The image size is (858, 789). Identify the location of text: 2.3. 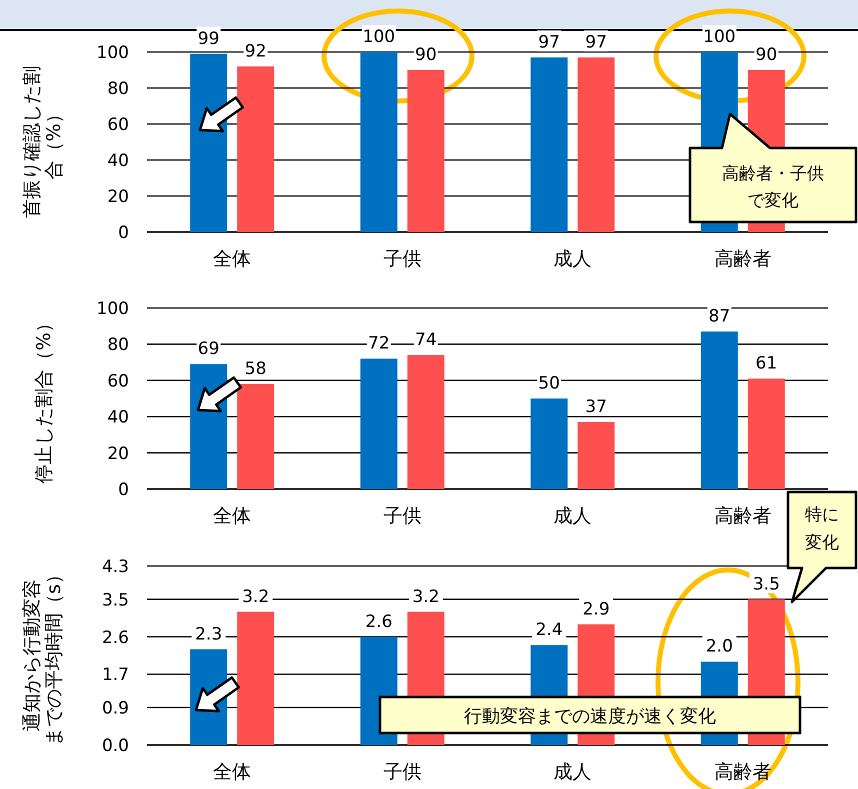
(208, 634).